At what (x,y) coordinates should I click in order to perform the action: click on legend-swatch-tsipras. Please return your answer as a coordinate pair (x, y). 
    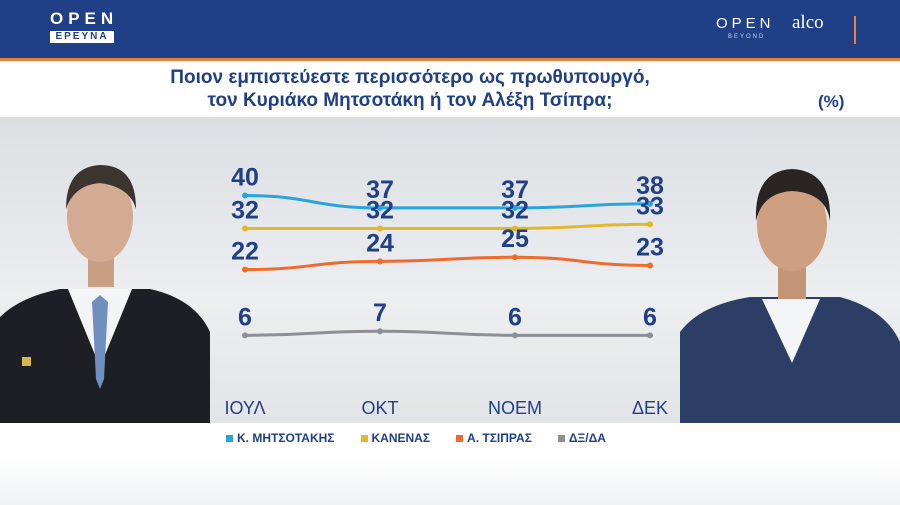
    Looking at the image, I should click on (460, 438).